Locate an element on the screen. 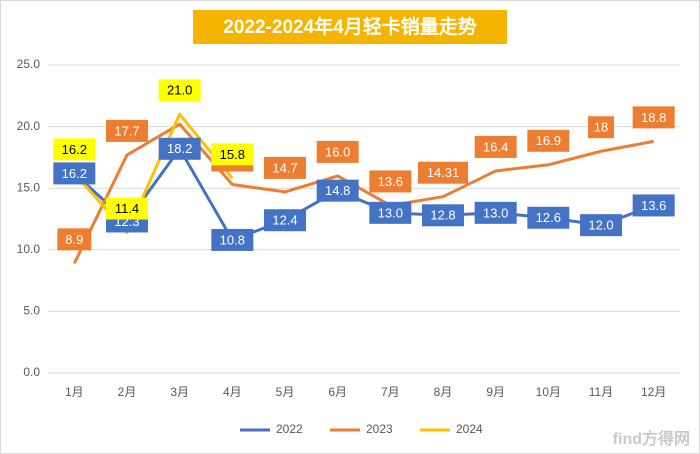 The width and height of the screenshot is (700, 454). legend-label: 2022 is located at coordinates (289, 429).